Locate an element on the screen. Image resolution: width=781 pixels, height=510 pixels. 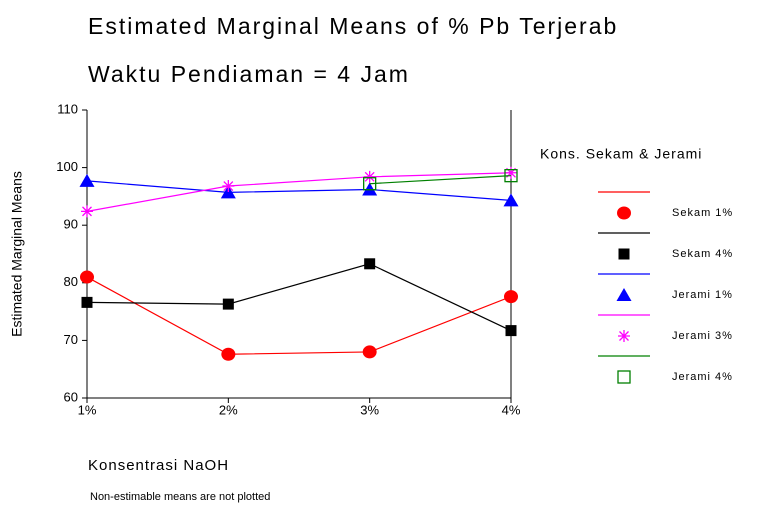
y-tick-label: 90 is located at coordinates (71, 224).